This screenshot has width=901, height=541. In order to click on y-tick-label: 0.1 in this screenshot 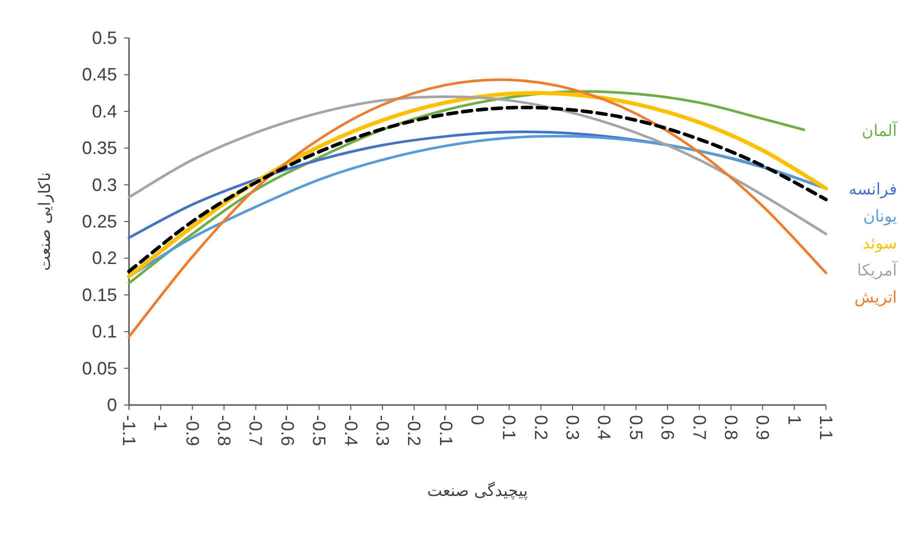, I will do `click(104, 332)`.